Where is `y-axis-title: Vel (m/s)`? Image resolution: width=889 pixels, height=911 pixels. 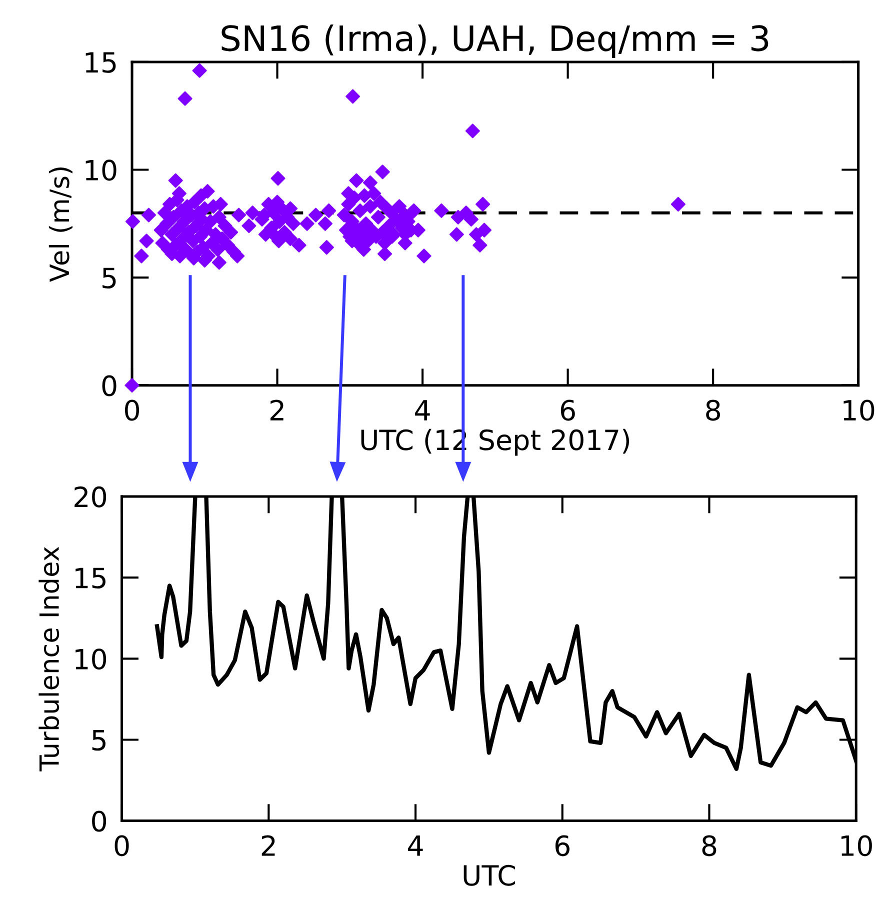
y-axis-title: Vel (m/s) is located at coordinates (60, 224).